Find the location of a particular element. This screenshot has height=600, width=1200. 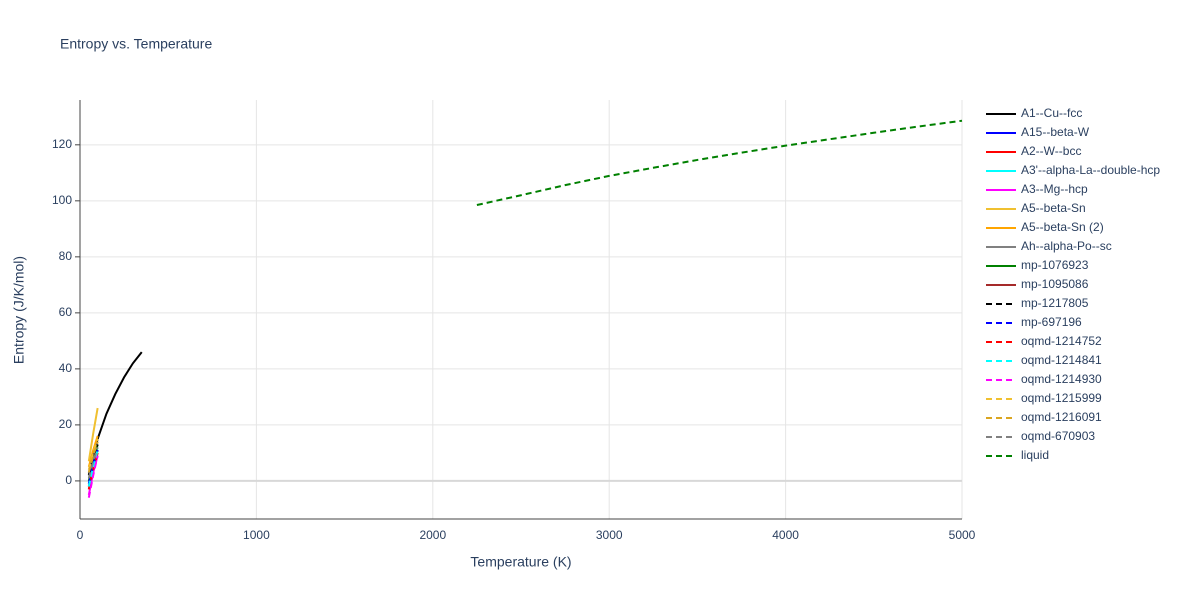

legend-label: mp-1217805 is located at coordinates (1055, 303).